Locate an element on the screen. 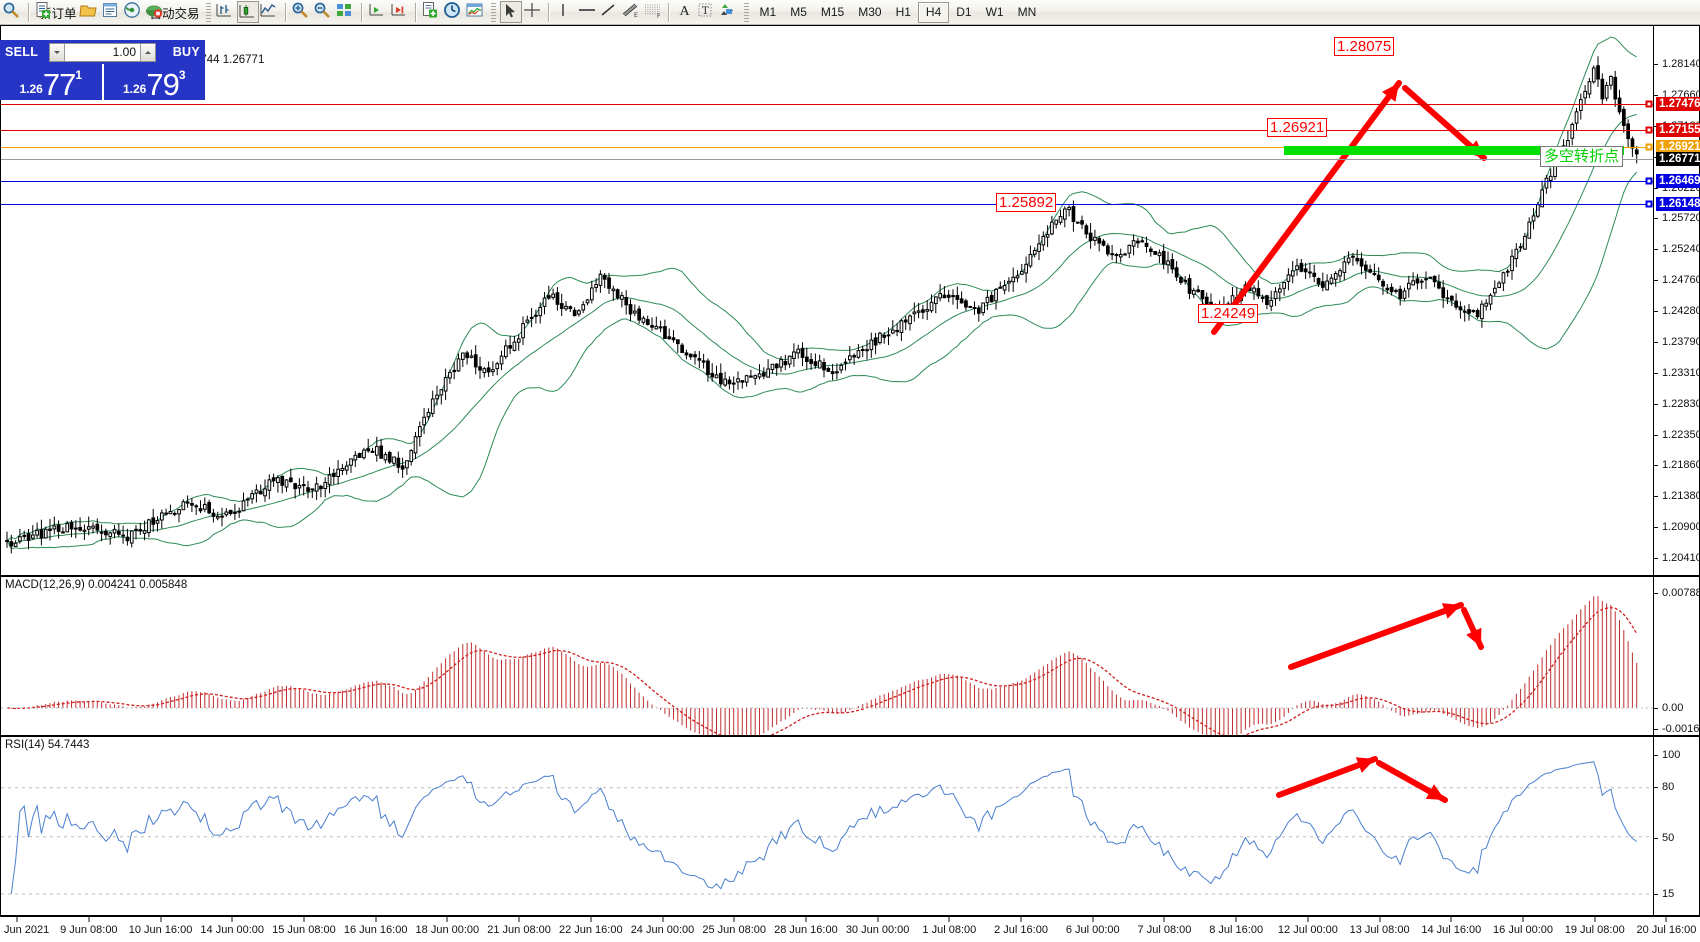  svg-text: T is located at coordinates (705, 11).